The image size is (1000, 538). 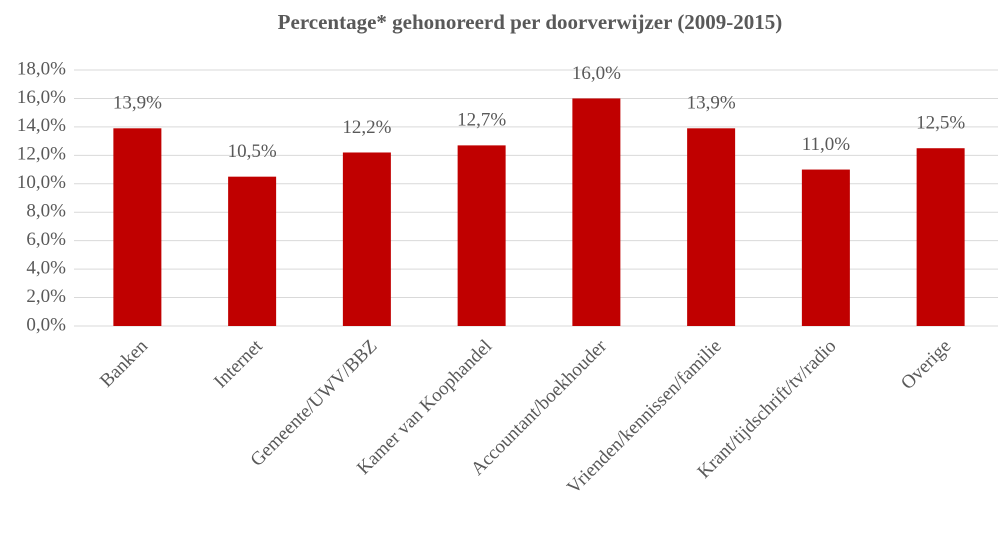 What do you see at coordinates (41, 125) in the screenshot?
I see `y-tick-label: 14,0%` at bounding box center [41, 125].